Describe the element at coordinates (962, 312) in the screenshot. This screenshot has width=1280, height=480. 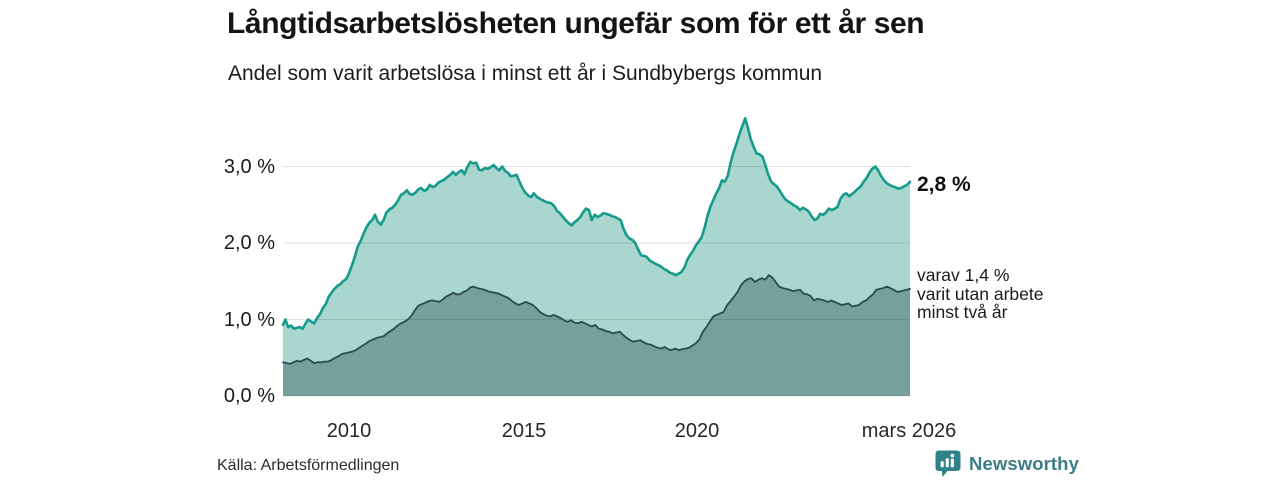
I see `breakdown-line-3: minst två år` at that location.